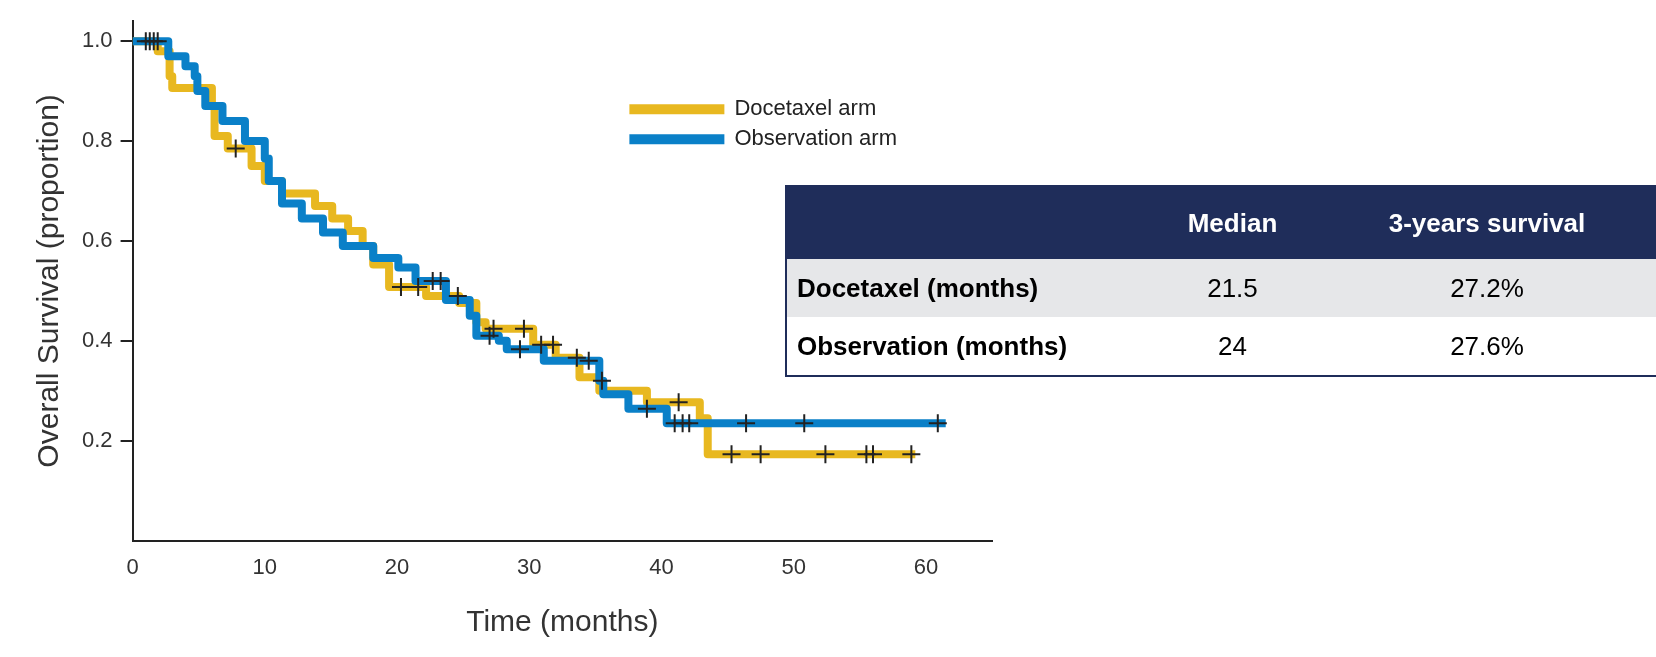 The image size is (1656, 657). I want to click on annotation: Observation (months), so click(932, 346).